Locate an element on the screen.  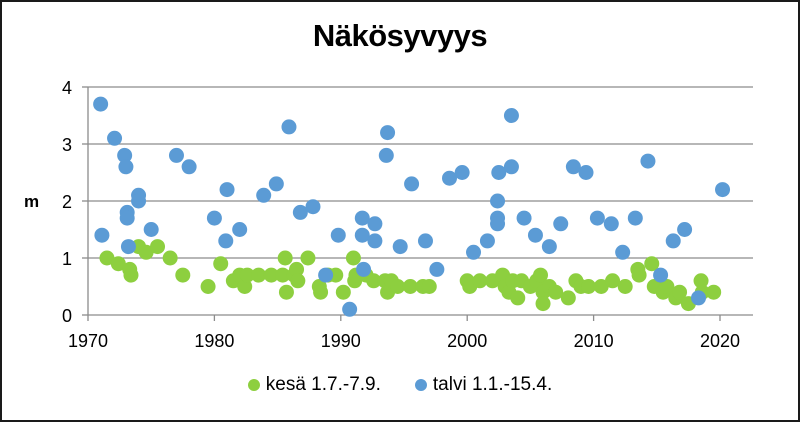
legend-marker-summer is located at coordinates (253, 385).